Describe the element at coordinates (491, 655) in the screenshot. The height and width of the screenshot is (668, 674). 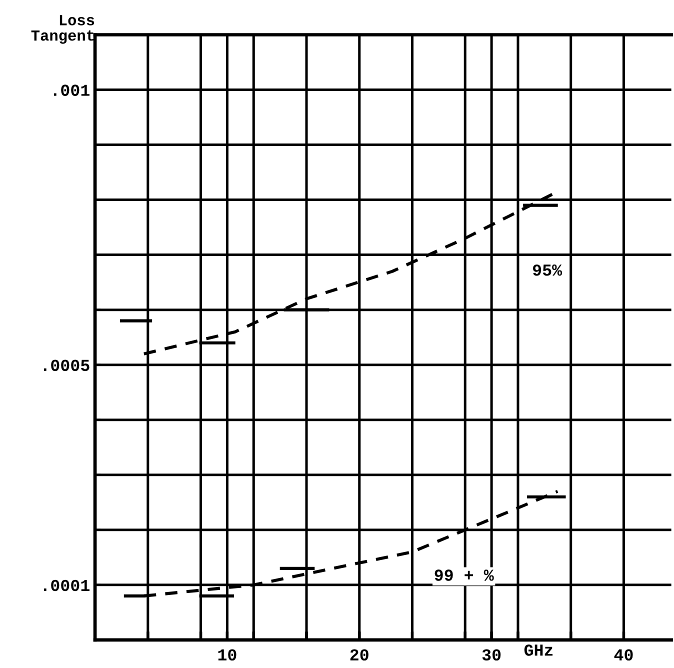
I see `x-tick-label: 30` at that location.